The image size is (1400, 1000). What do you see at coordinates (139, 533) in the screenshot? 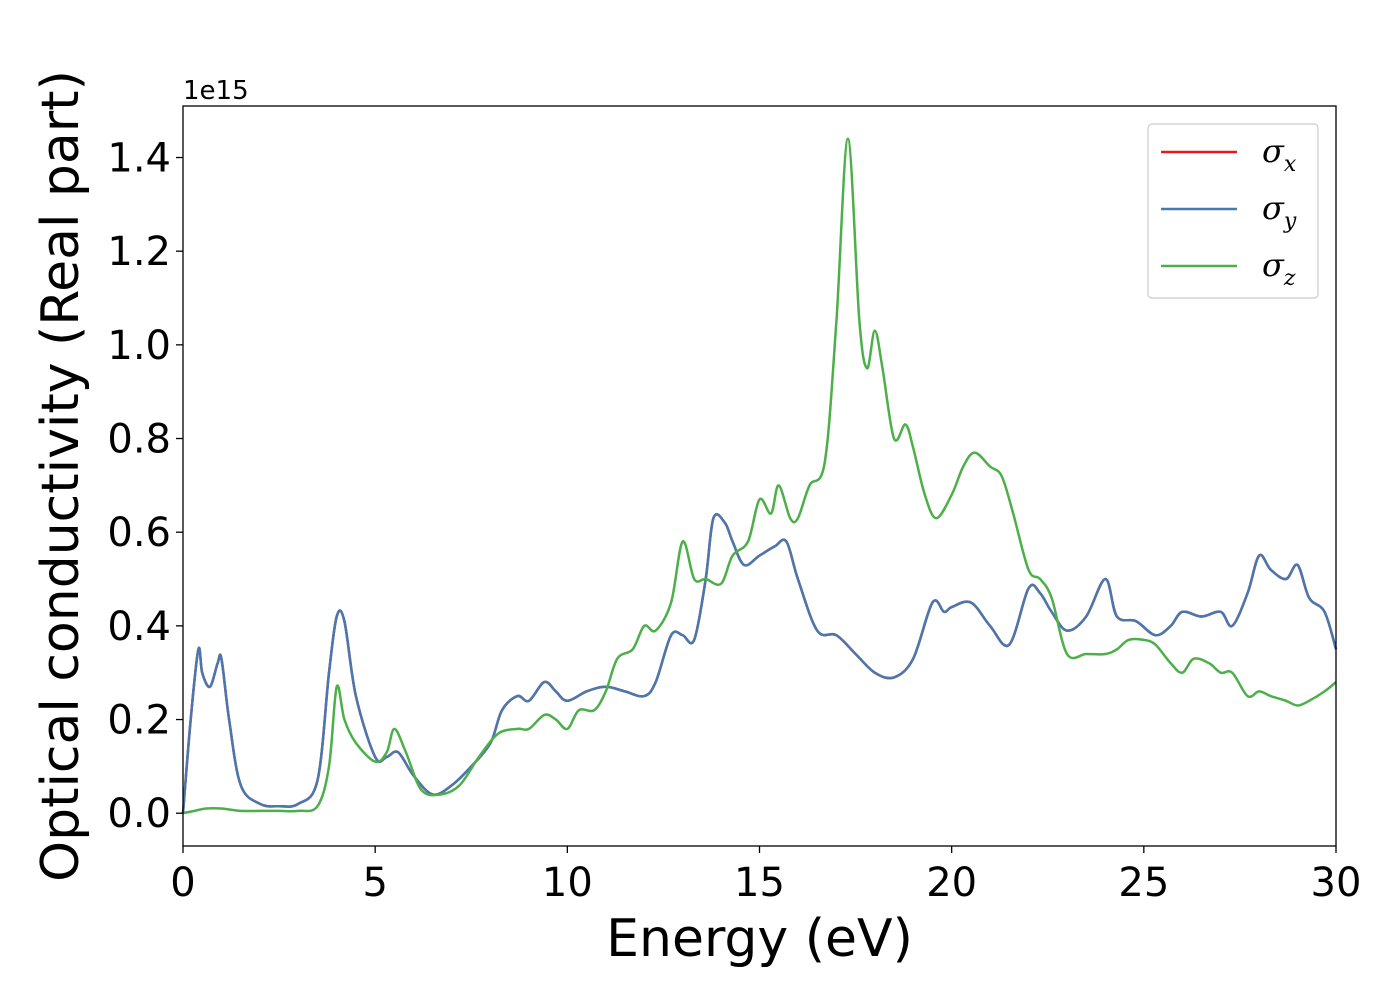
I see `y-tick-label: 0.6` at bounding box center [139, 533].